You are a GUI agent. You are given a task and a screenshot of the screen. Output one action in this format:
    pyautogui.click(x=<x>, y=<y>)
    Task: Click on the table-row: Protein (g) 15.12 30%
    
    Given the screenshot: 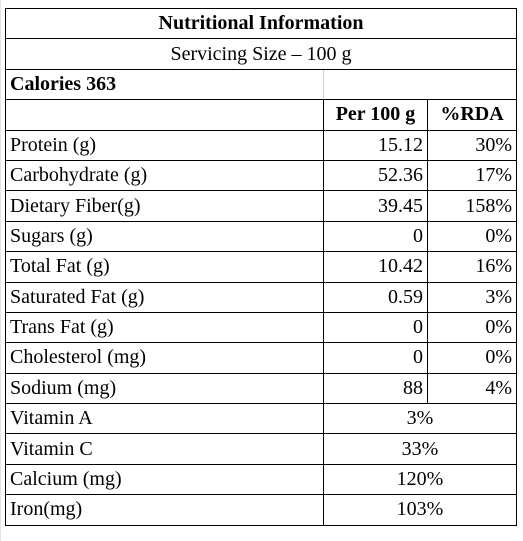 What is the action you would take?
    pyautogui.click(x=261, y=145)
    